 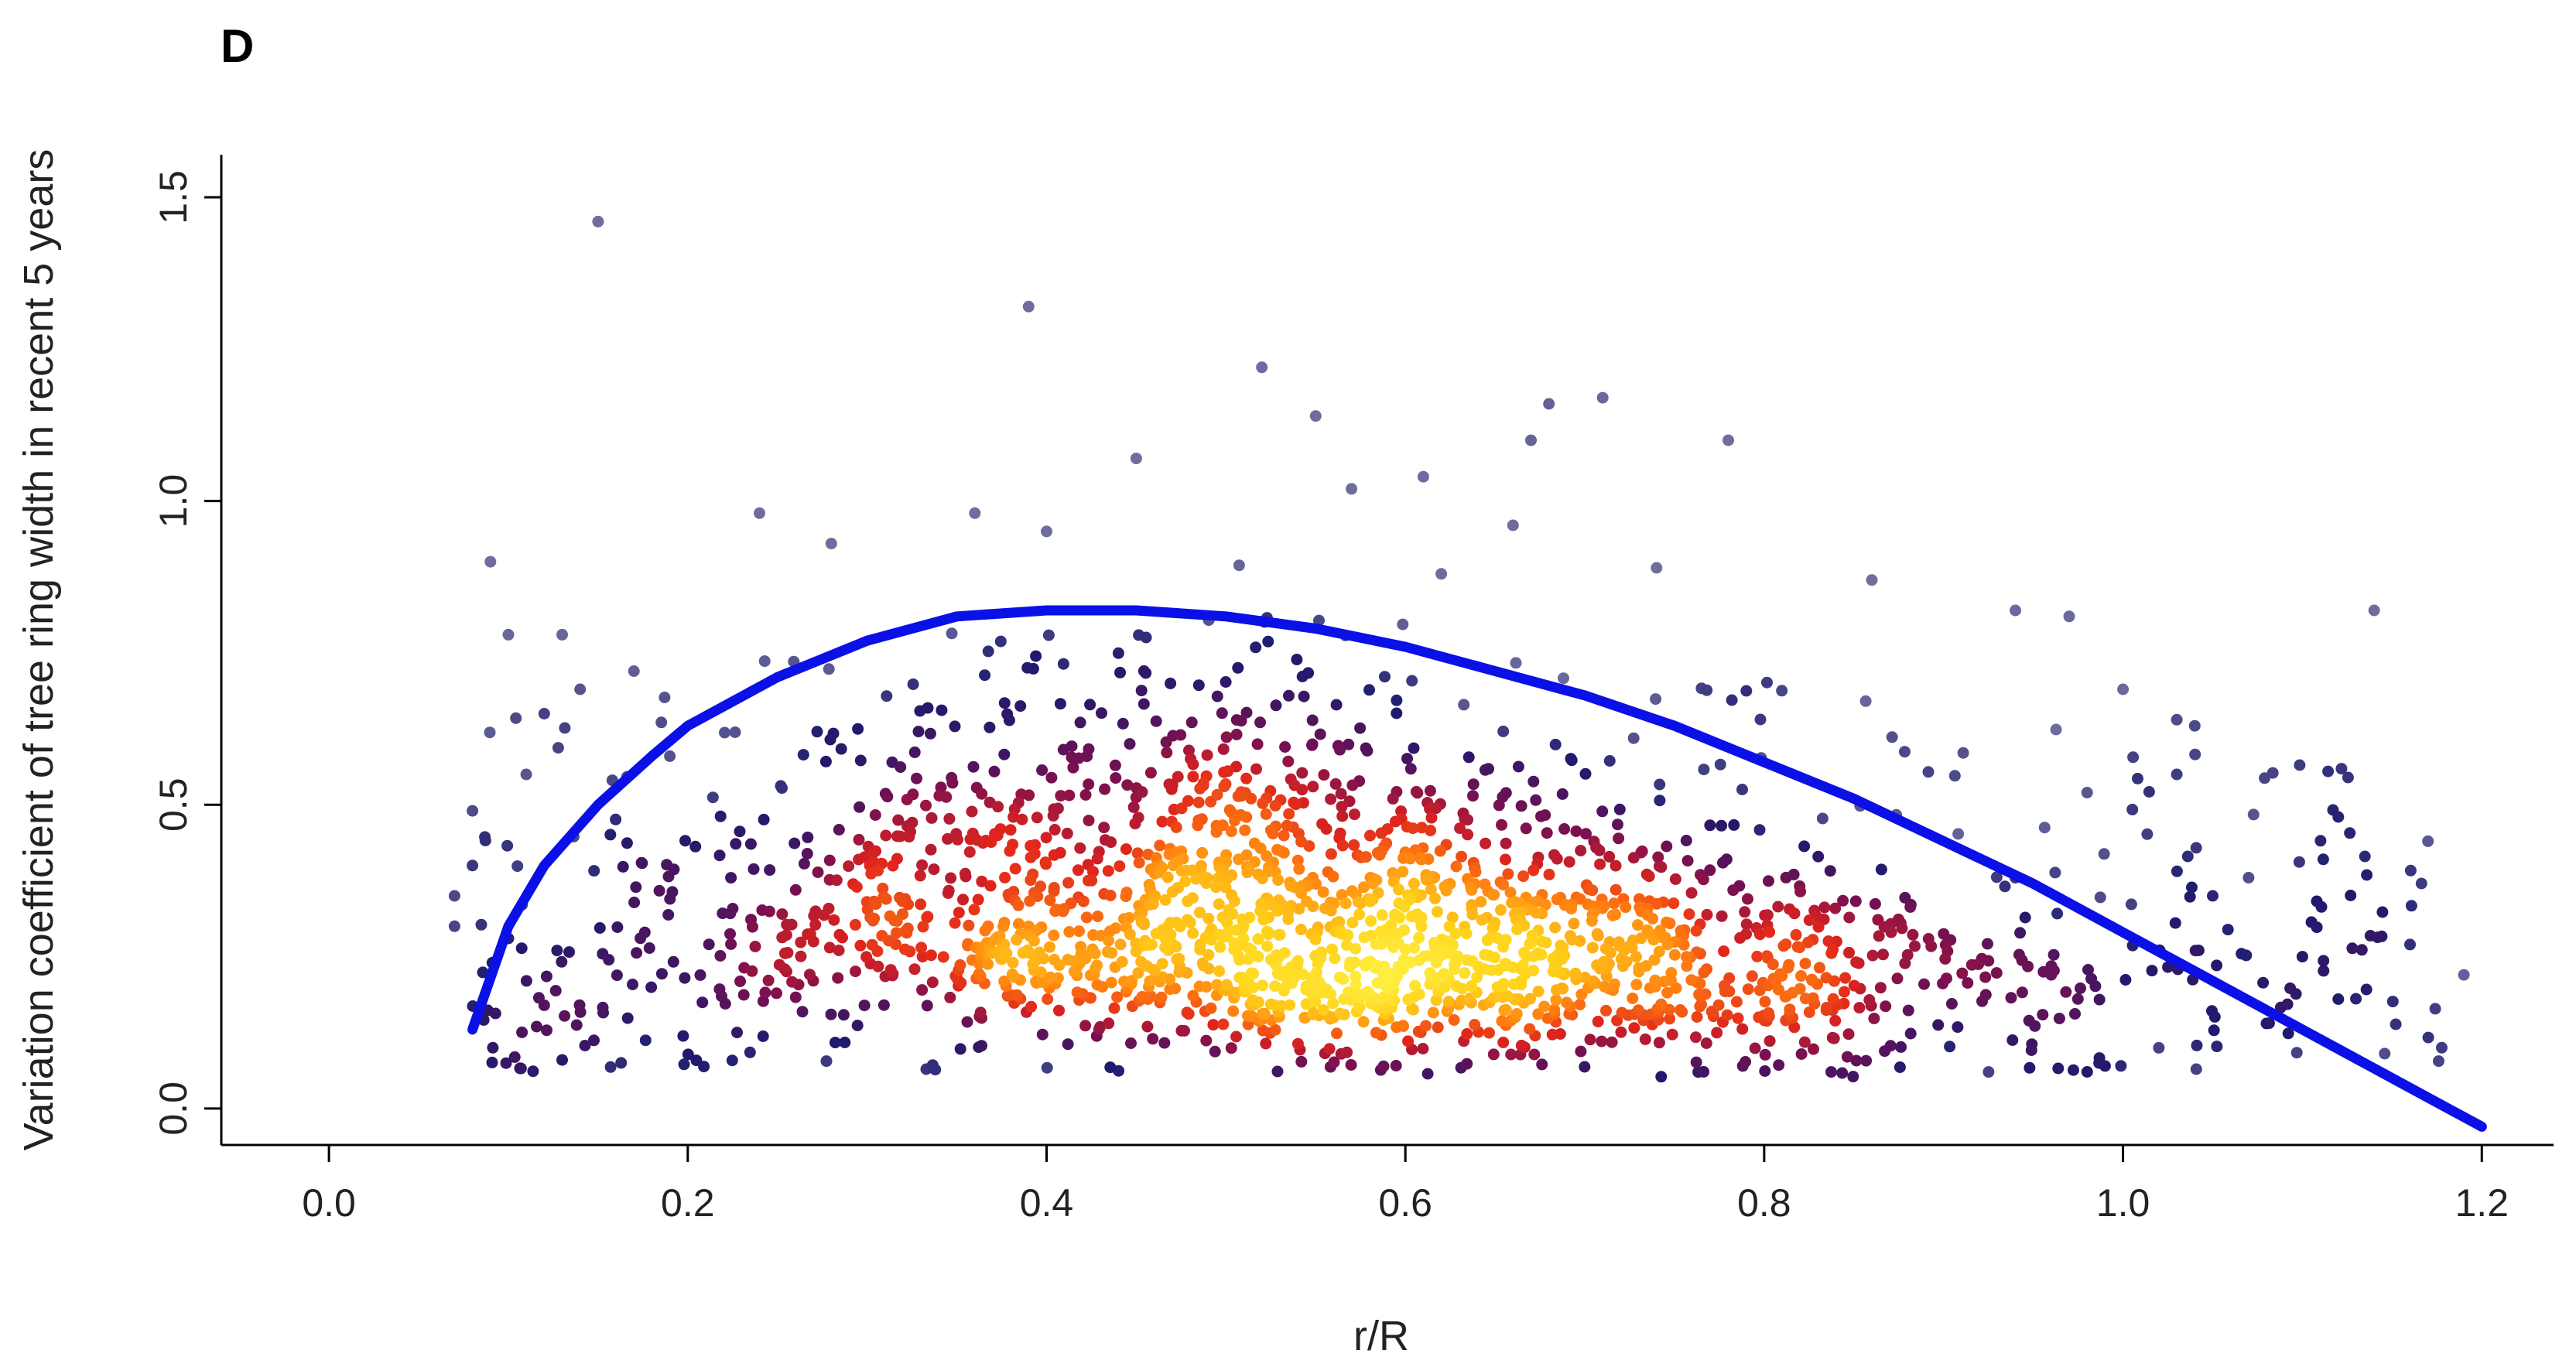 I want to click on x-tick-label: 0.6, so click(x=1405, y=1203).